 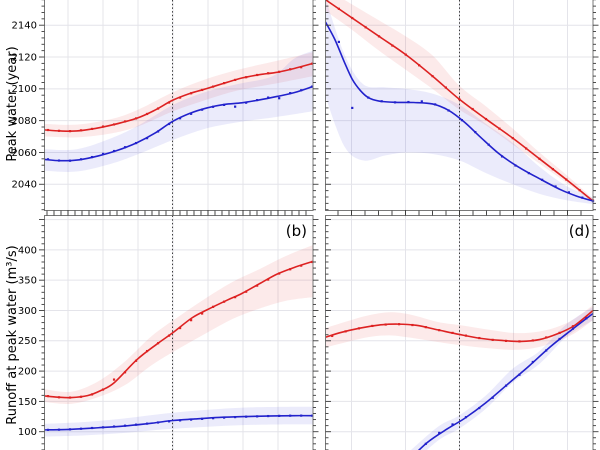 I want to click on panel-label-d: (d), so click(x=579, y=231).